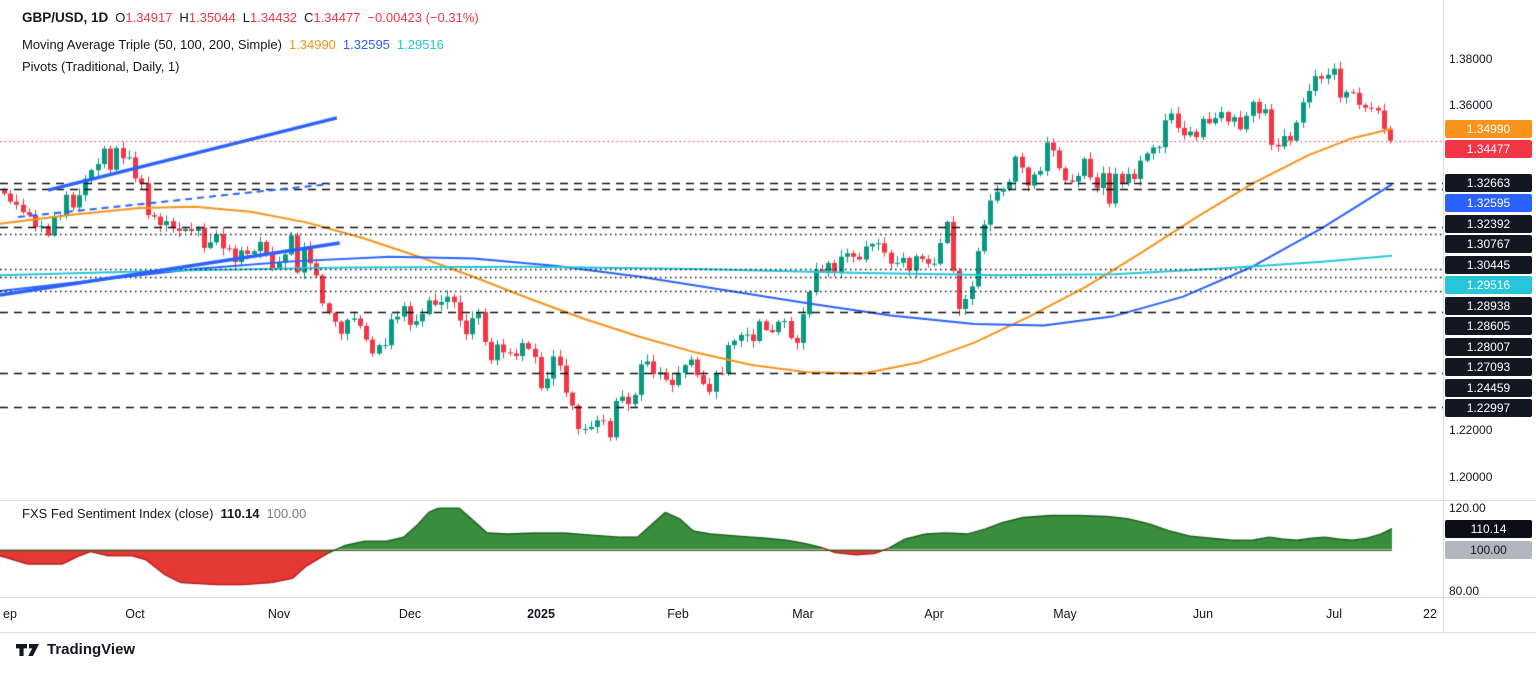 The width and height of the screenshot is (1536, 675). Describe the element at coordinates (1471, 105) in the screenshot. I see `price-axis-tick: 1.36000` at that location.